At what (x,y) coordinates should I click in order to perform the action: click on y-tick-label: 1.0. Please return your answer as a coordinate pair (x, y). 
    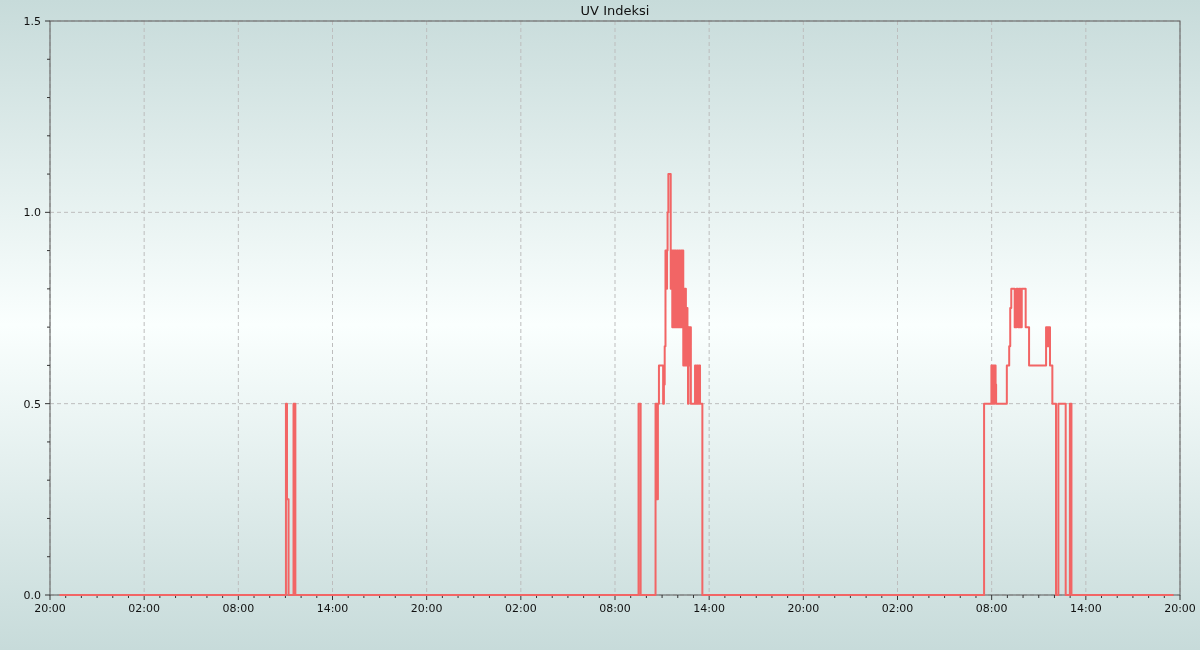
    Looking at the image, I should click on (32, 213).